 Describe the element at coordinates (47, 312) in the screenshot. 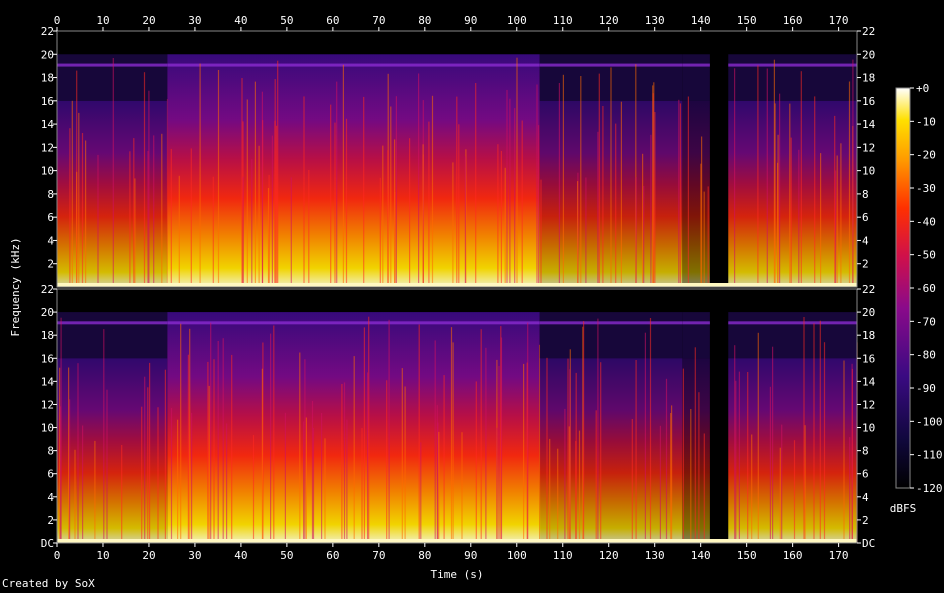

I see `y-tick-label-left: 20` at that location.